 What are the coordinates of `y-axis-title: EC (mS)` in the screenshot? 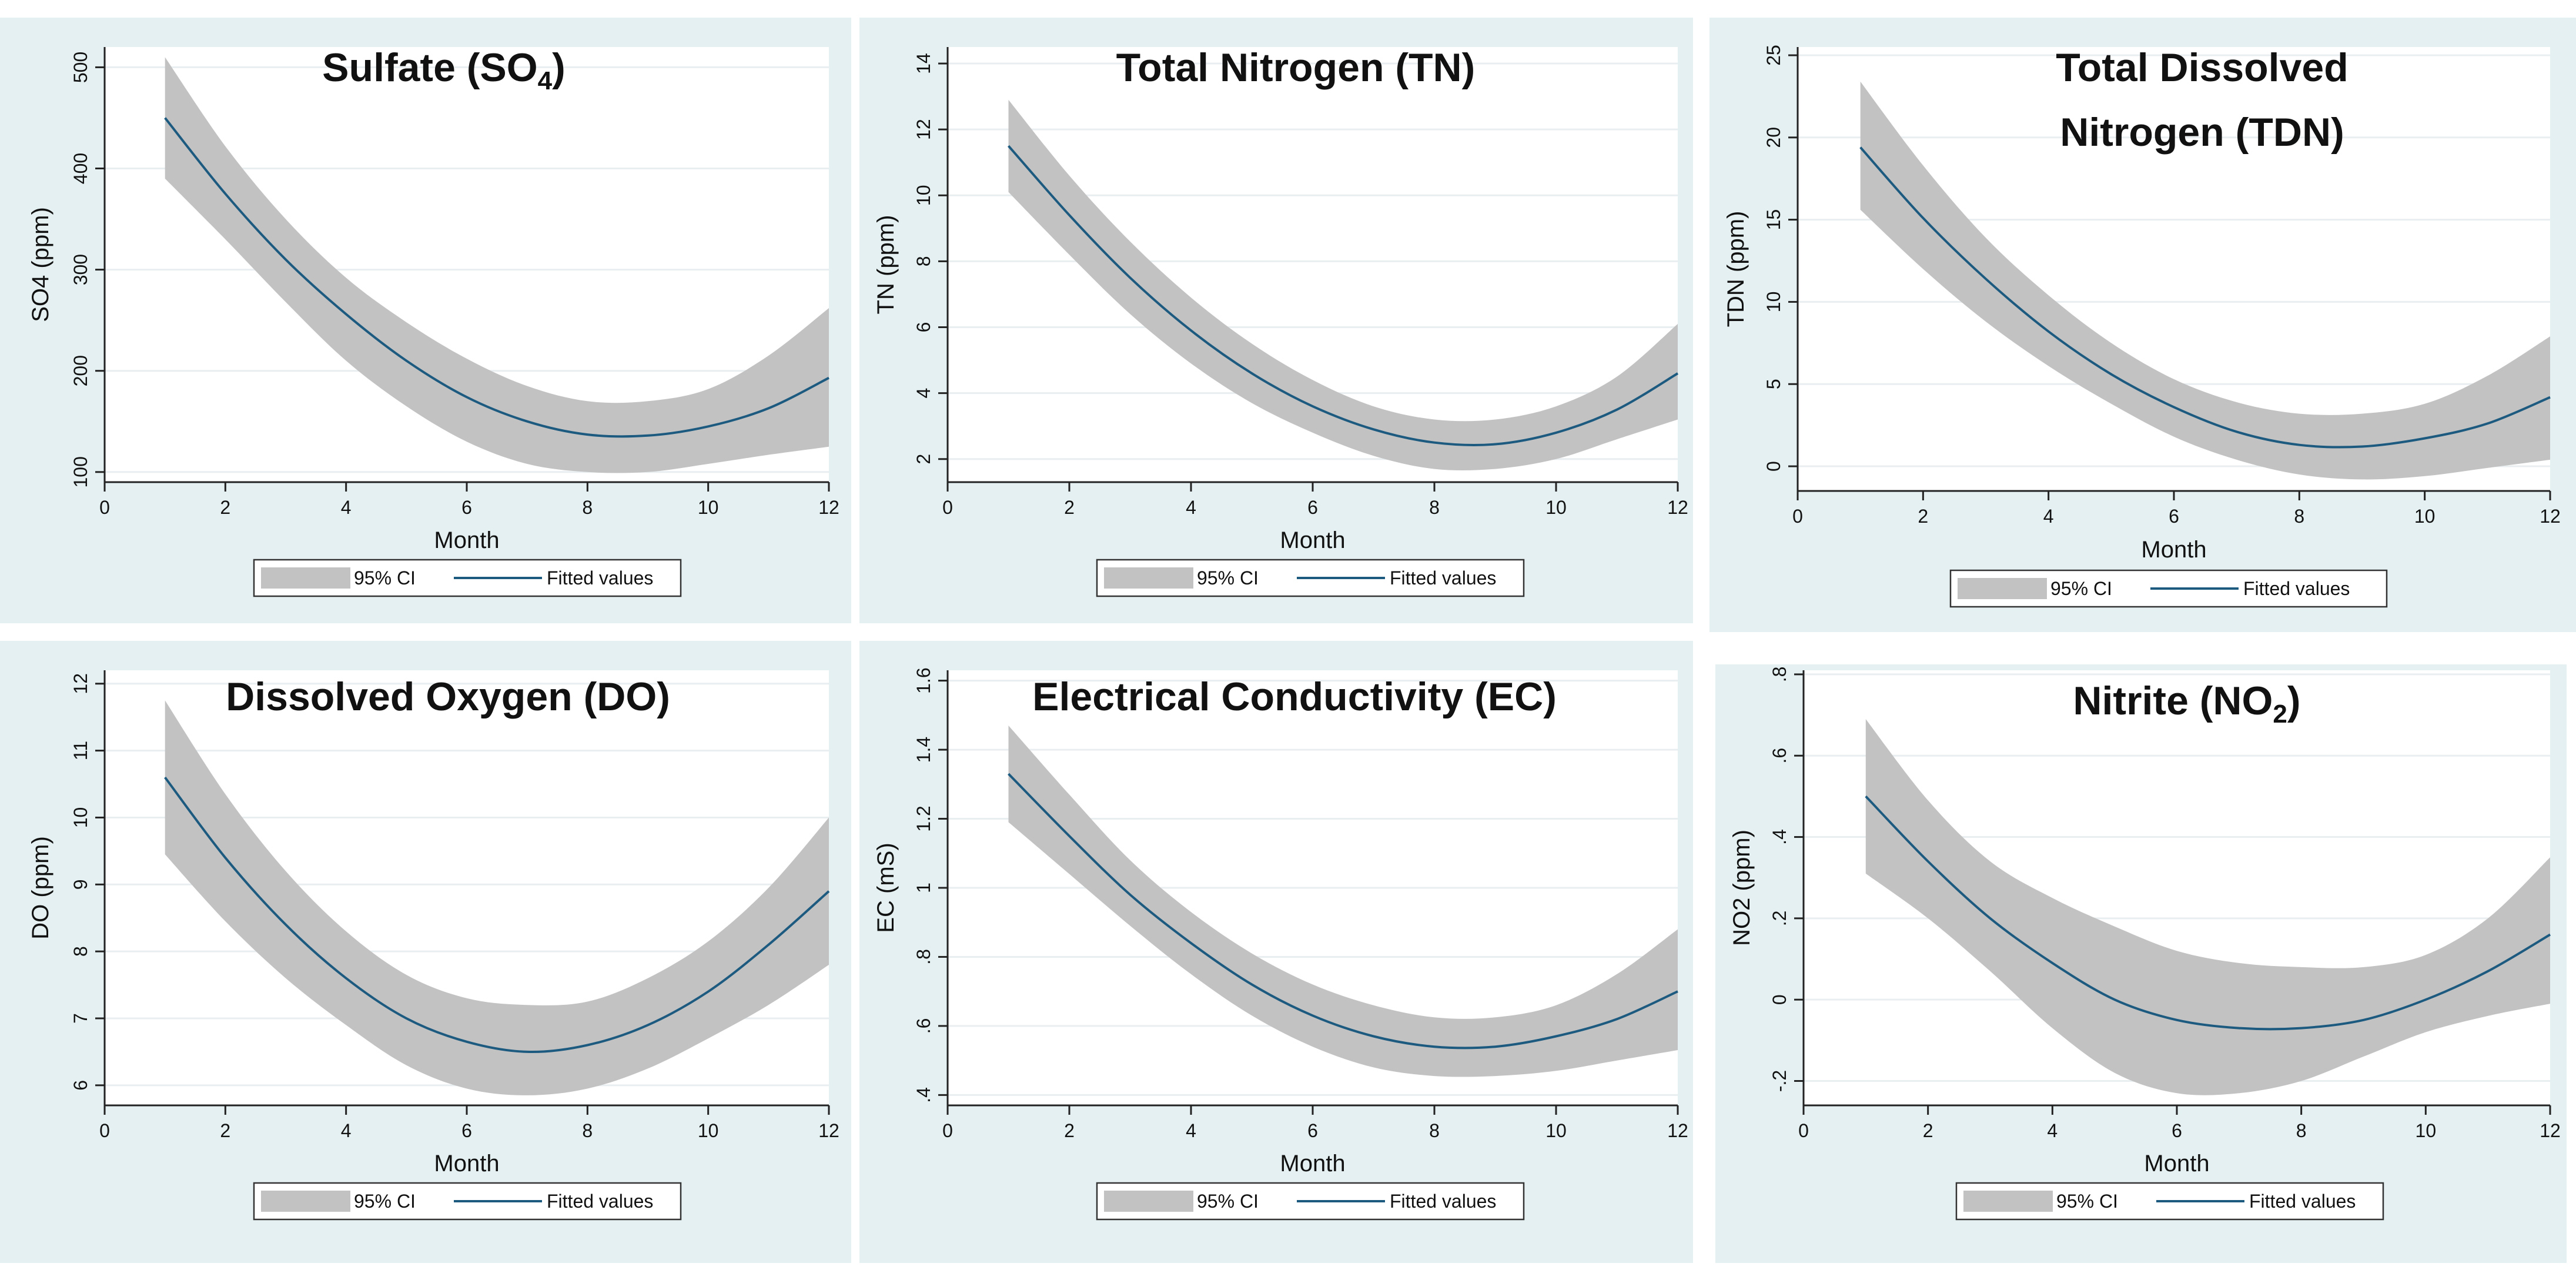 It's located at (886, 888).